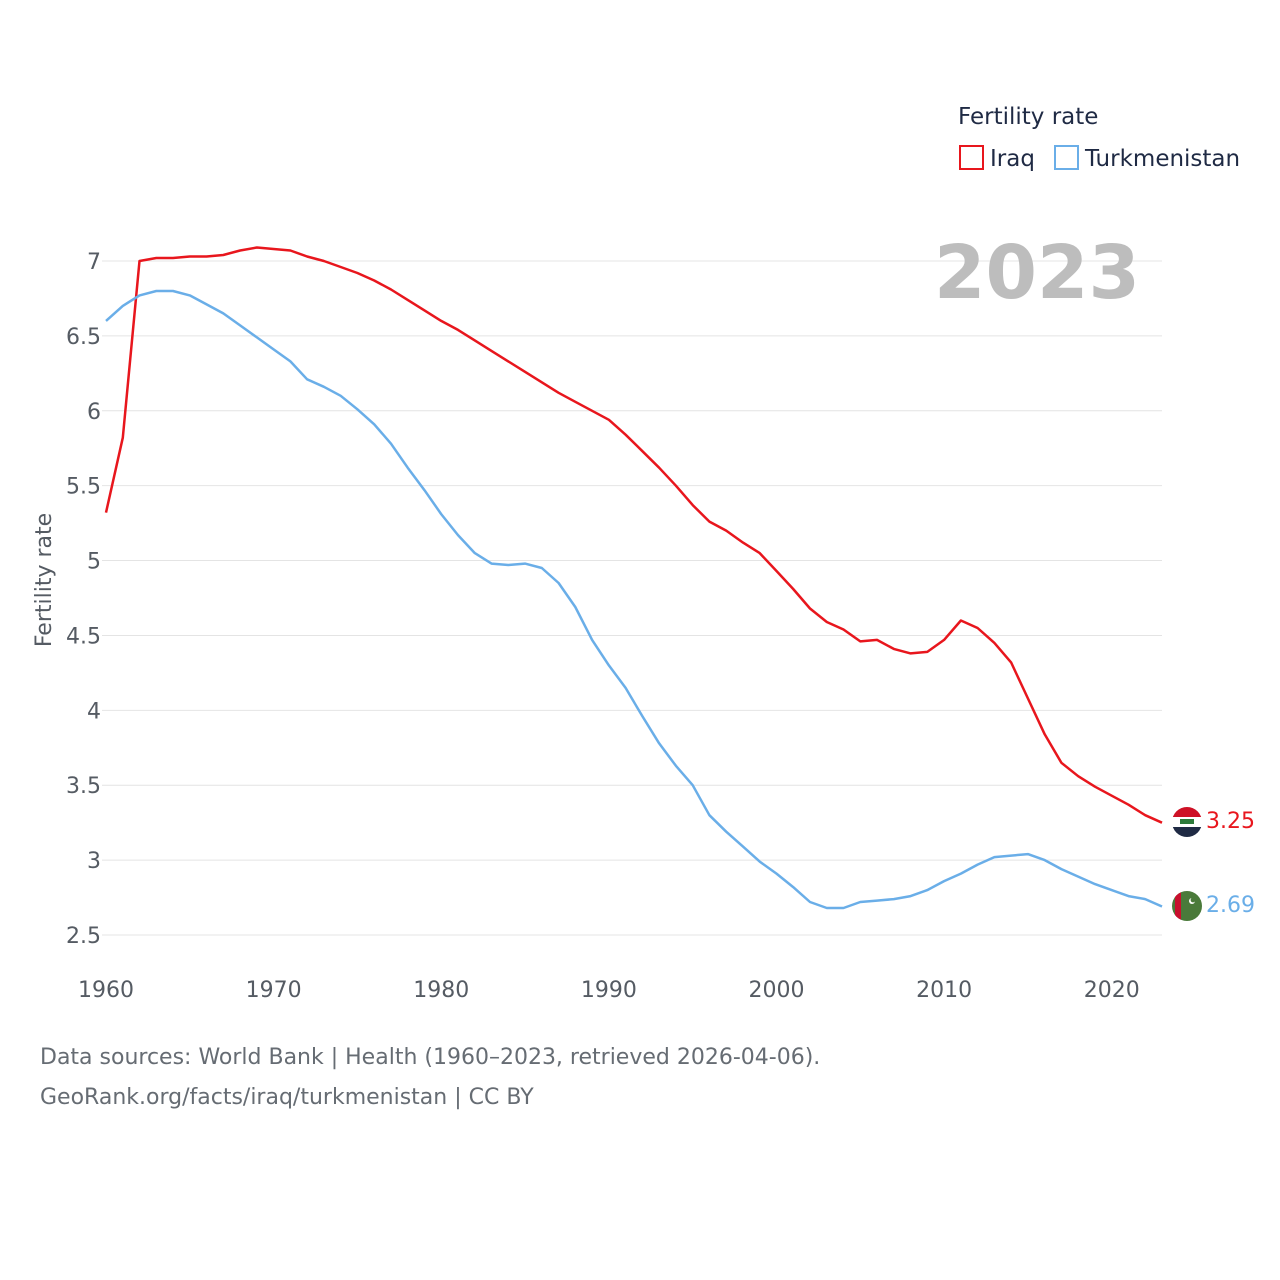  What do you see at coordinates (1162, 159) in the screenshot?
I see `legend-label-turkmenistan: Turkmenistan` at bounding box center [1162, 159].